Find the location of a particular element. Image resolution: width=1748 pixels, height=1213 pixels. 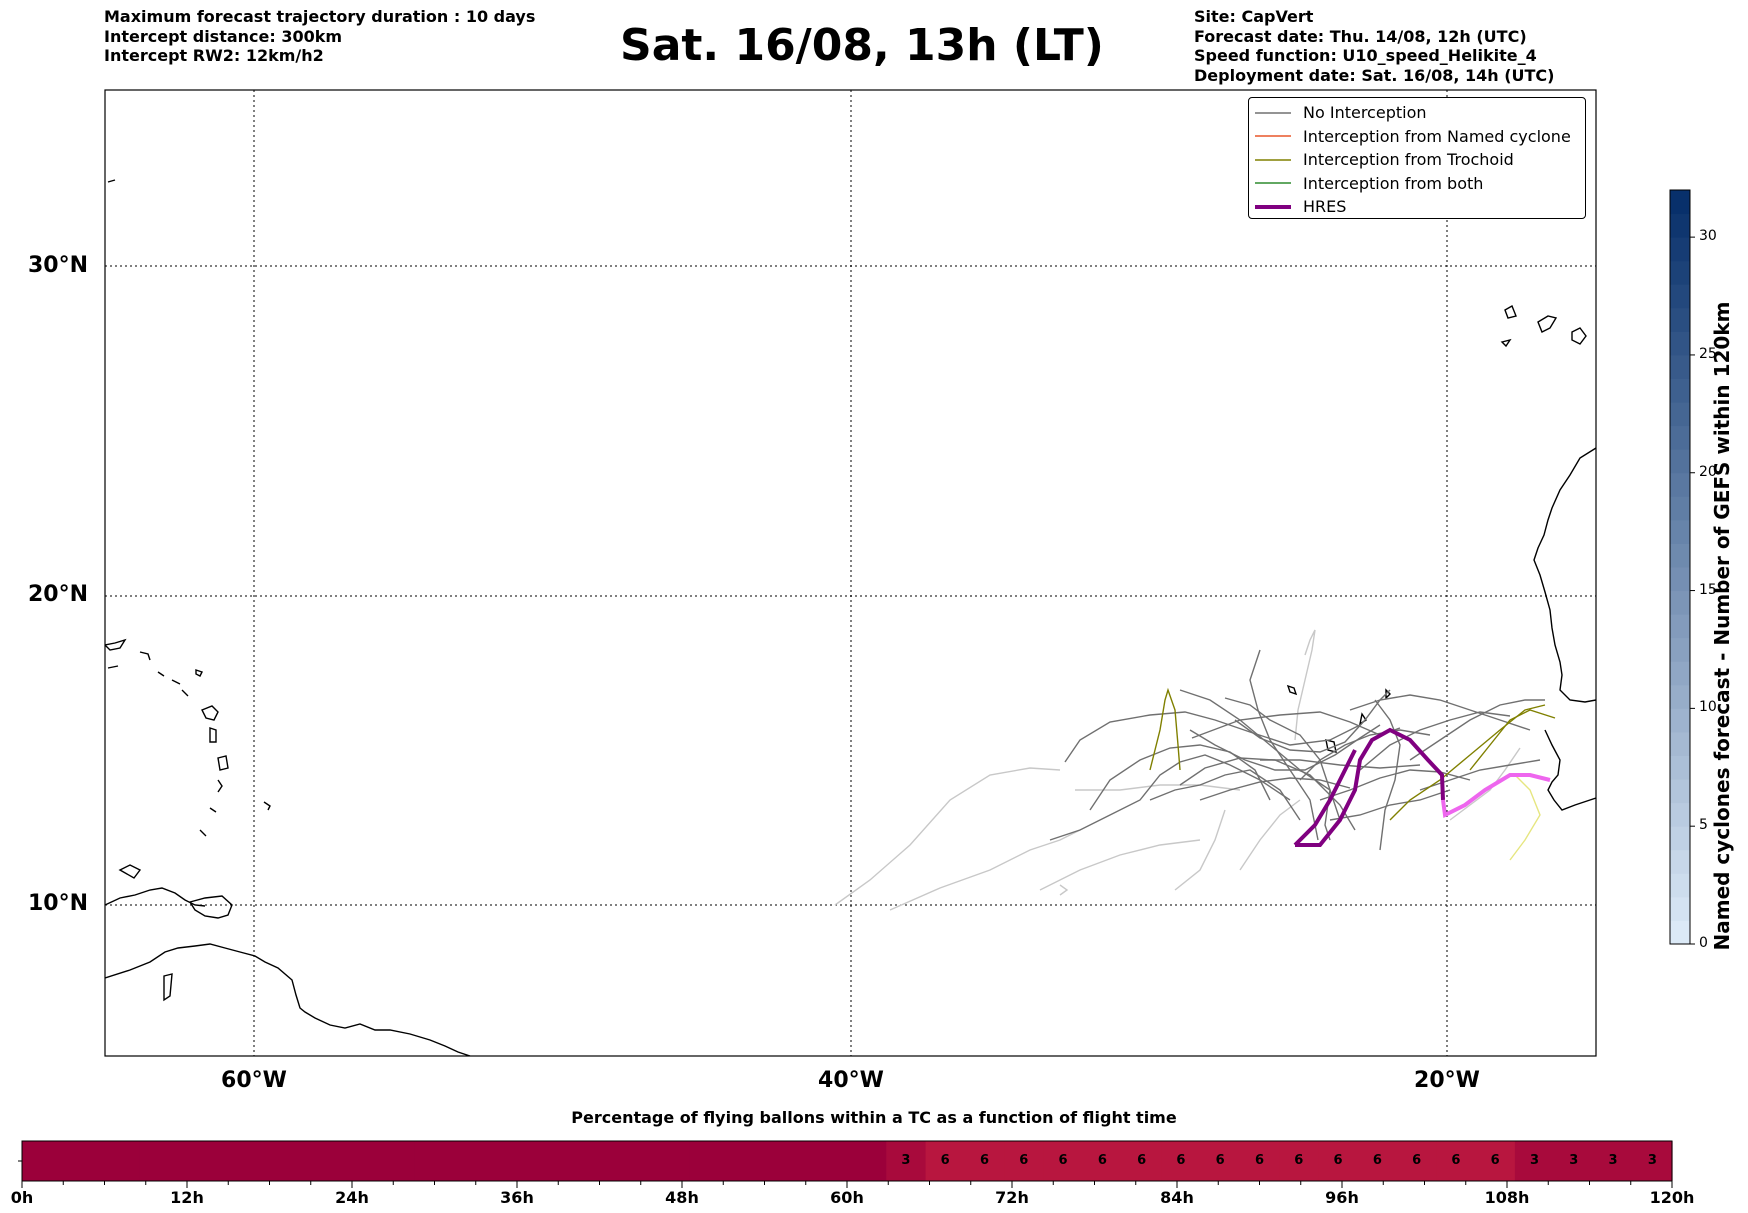

timeline-tick-label: 24h is located at coordinates (352, 1197).